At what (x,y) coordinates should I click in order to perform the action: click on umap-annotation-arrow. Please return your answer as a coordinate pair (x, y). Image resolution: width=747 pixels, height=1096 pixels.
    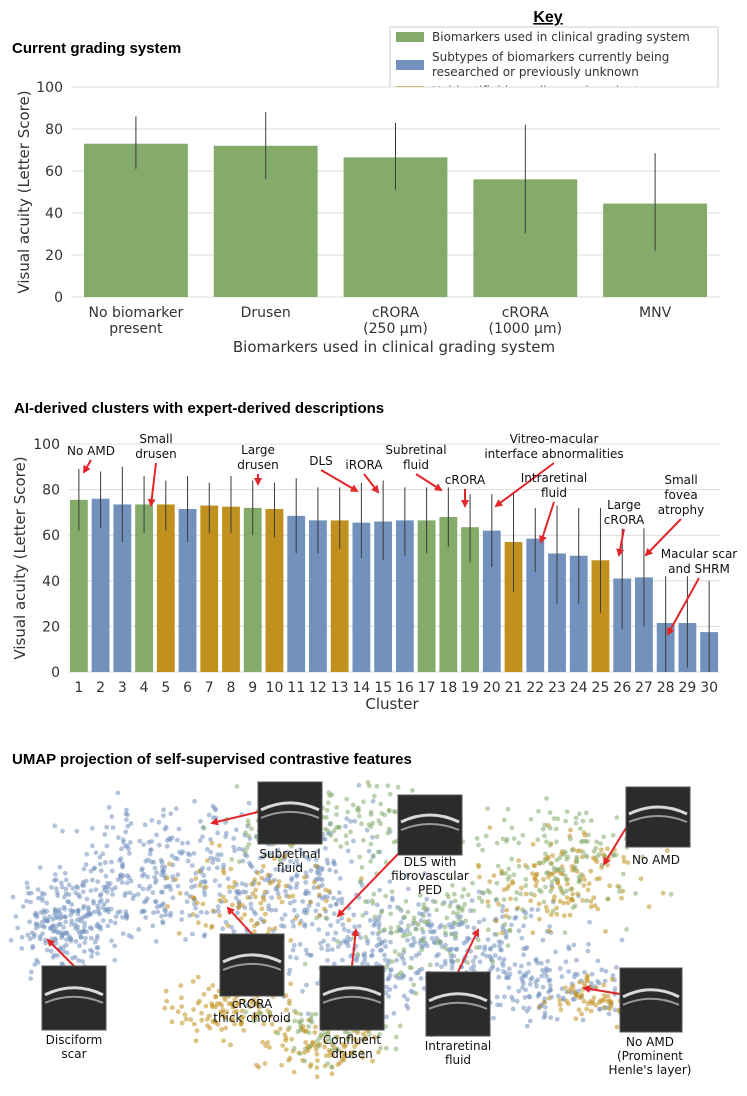
    Looking at the image, I should click on (468, 950).